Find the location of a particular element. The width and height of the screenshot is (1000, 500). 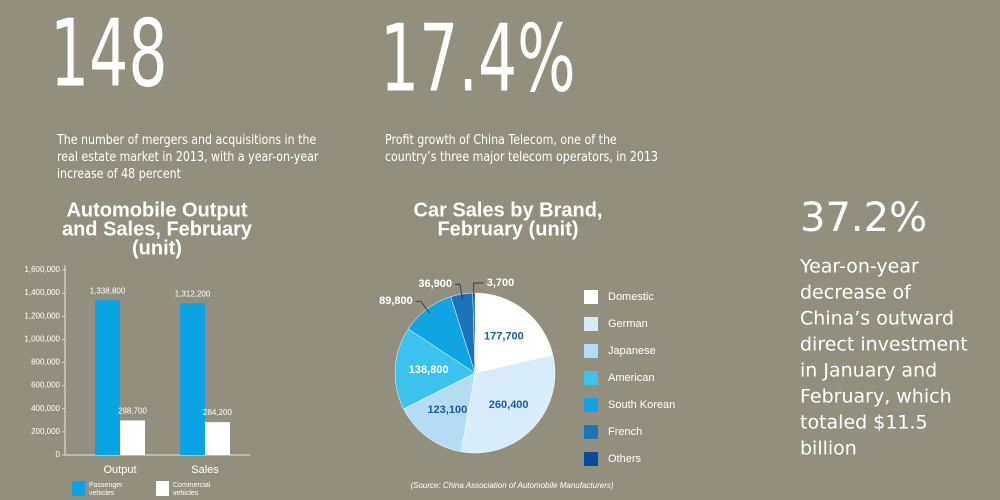

slice-label: 89,800 is located at coordinates (396, 301).